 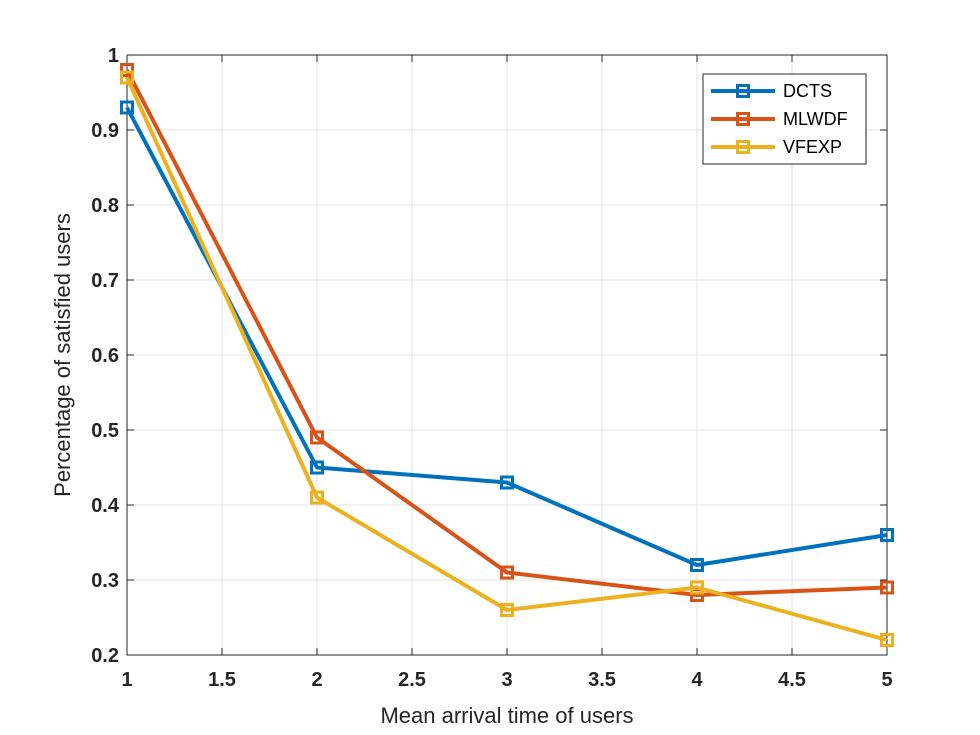 I want to click on y-tick-label: 0.8, so click(x=105, y=206).